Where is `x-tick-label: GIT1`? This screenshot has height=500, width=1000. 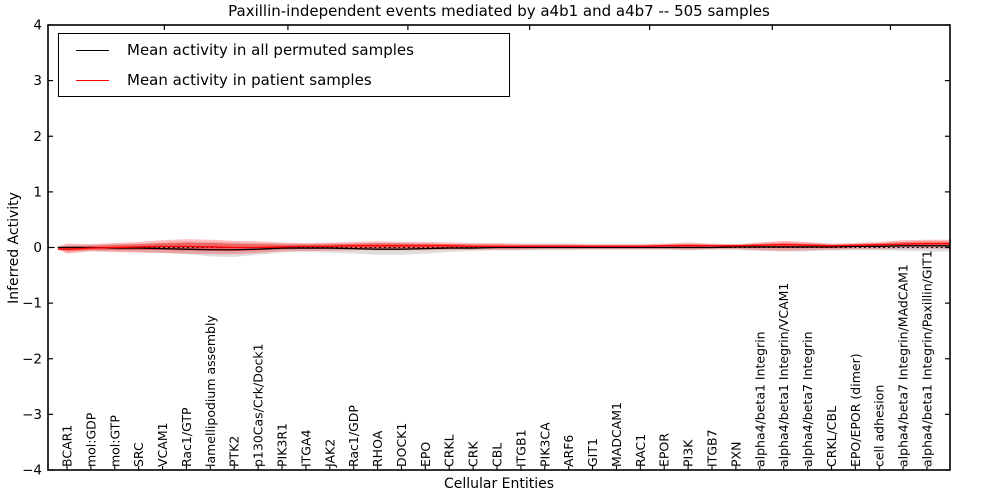 x-tick-label: GIT1 is located at coordinates (592, 452).